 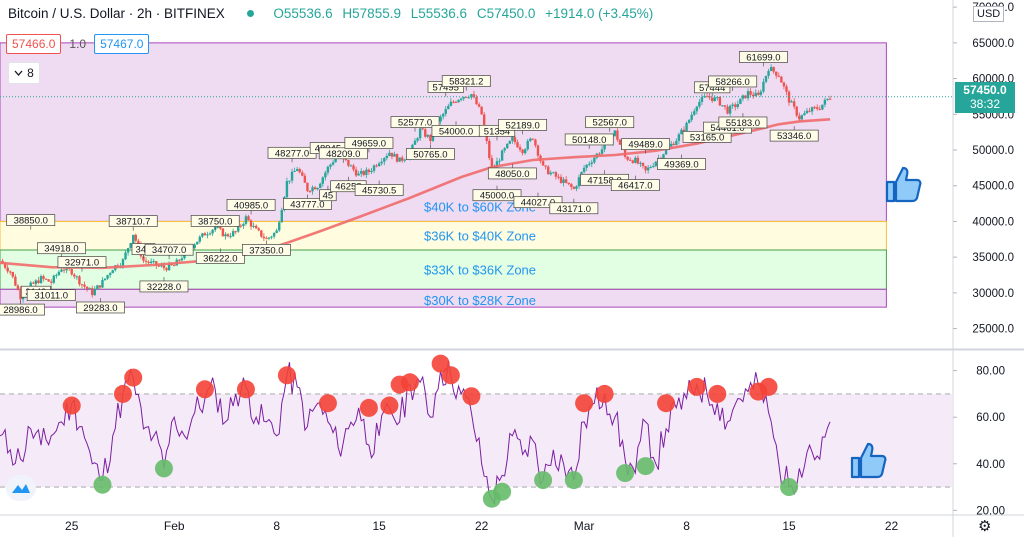 I want to click on annotation-label: 57444, so click(x=712, y=88).